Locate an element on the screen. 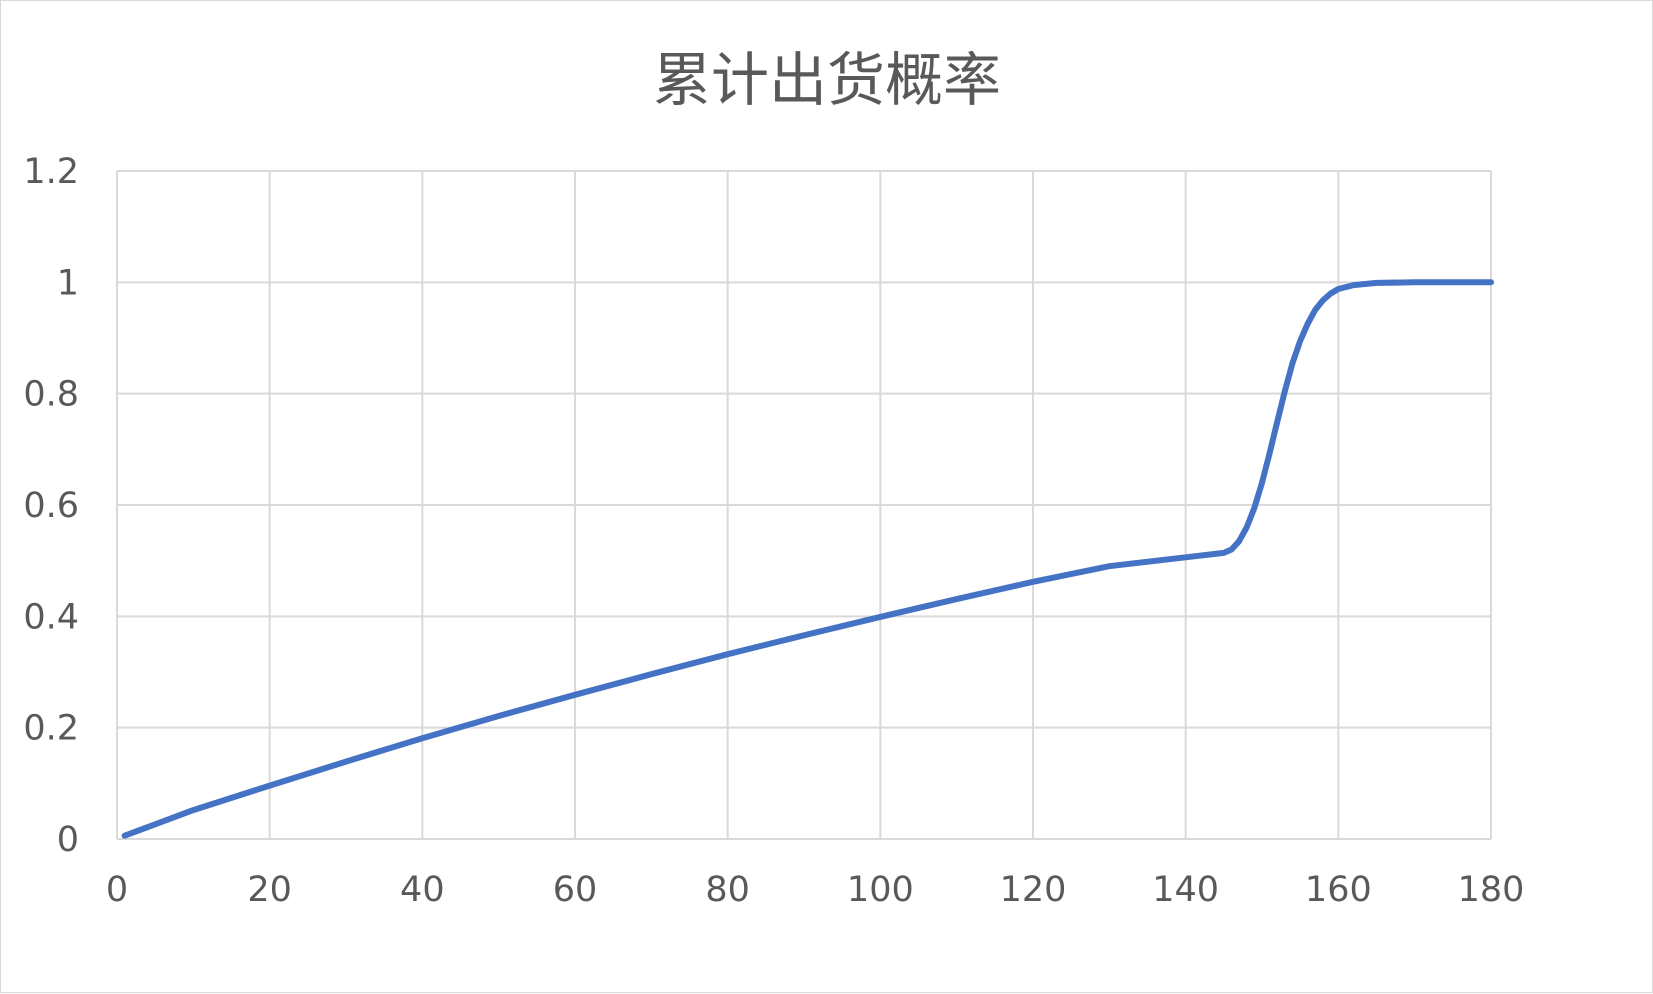 The width and height of the screenshot is (1653, 994). y-tick-label: 0.2 is located at coordinates (51, 729).